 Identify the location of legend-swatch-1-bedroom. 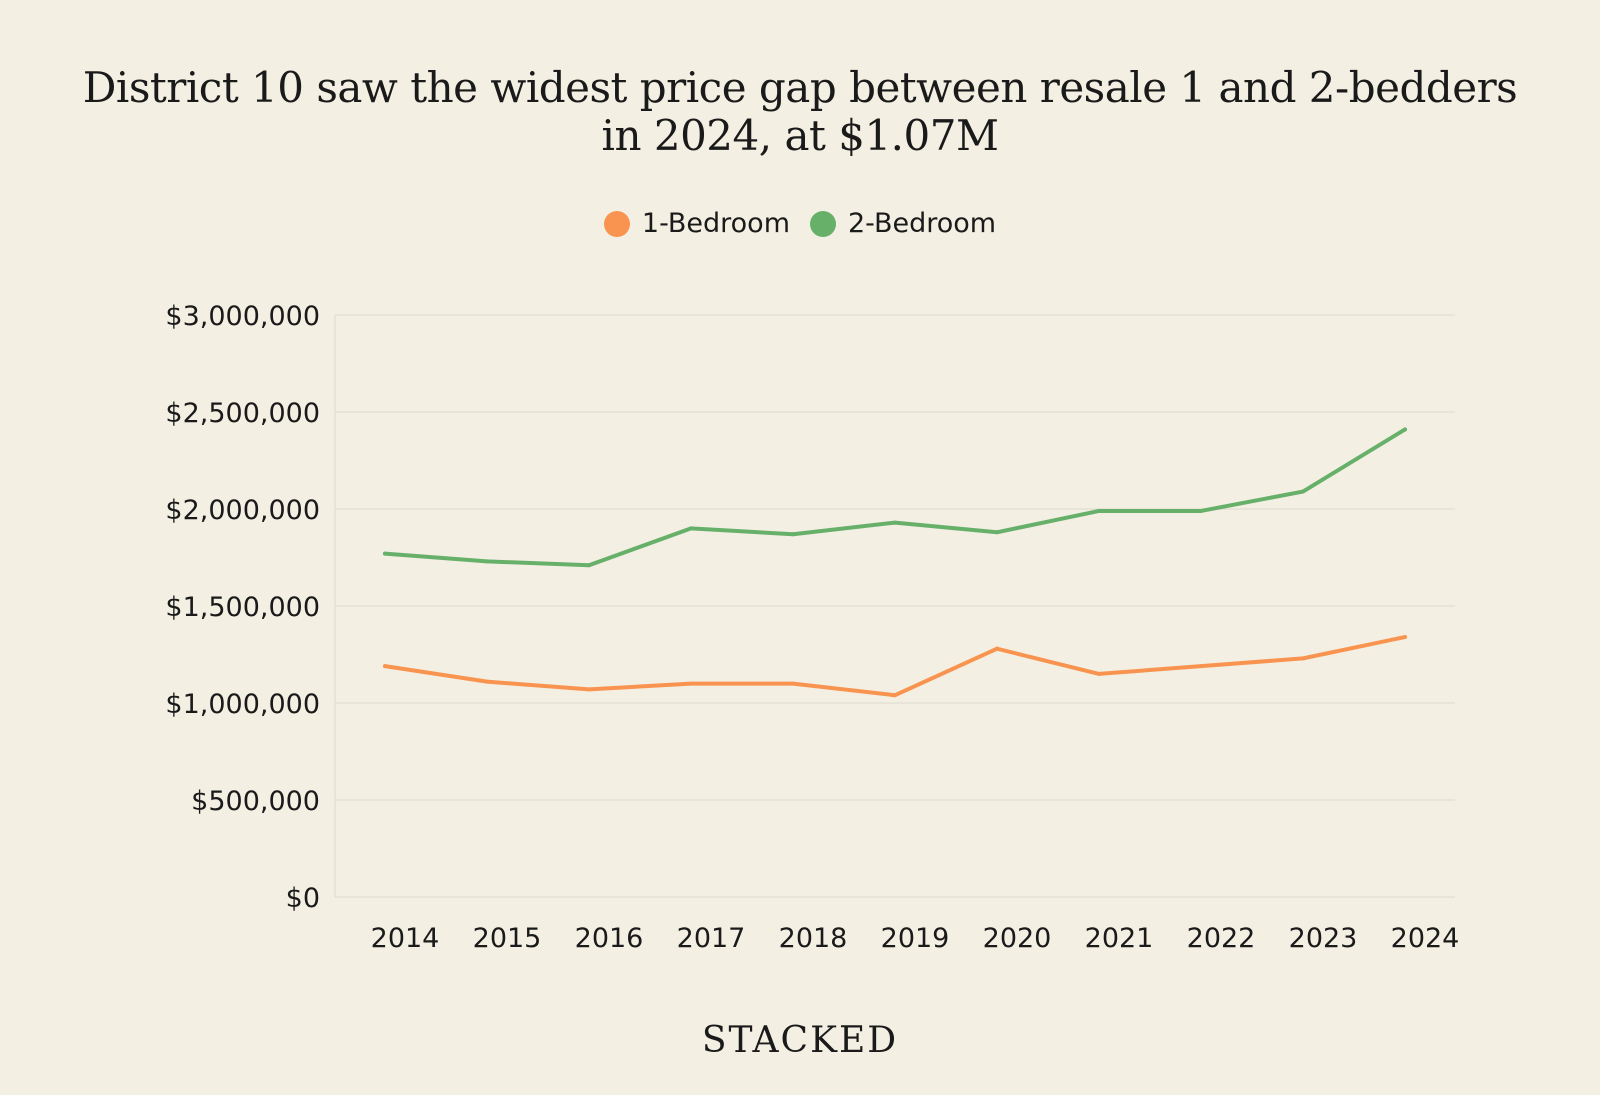
(616, 223).